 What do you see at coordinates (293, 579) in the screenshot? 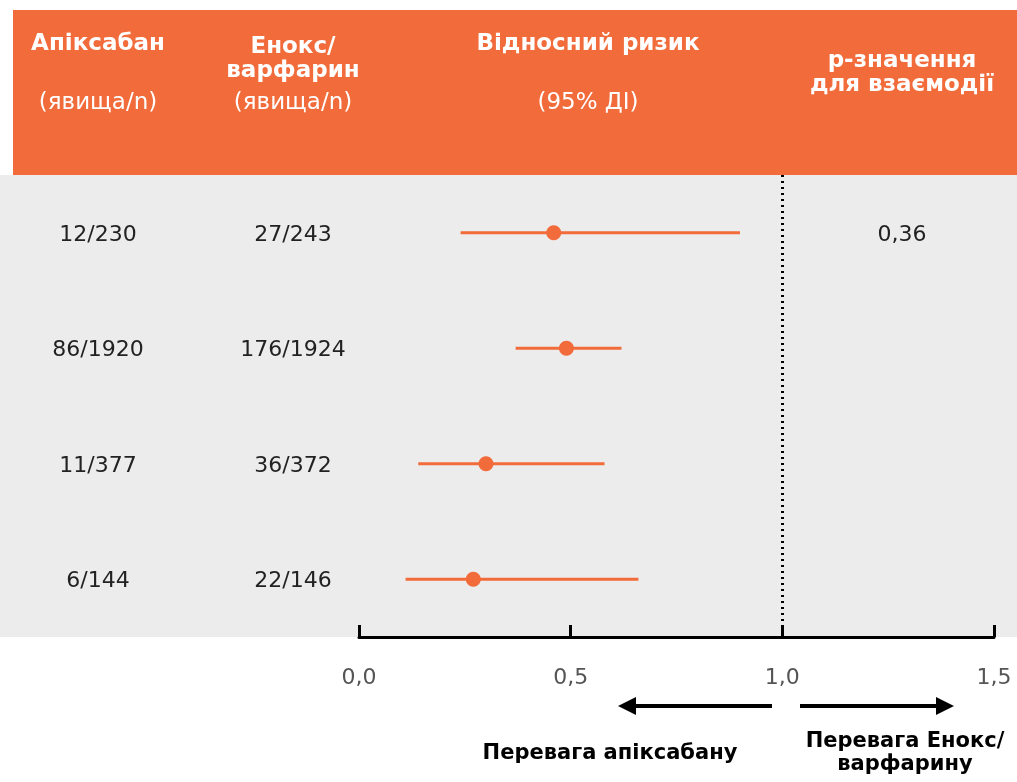
I see `text: 22/146` at bounding box center [293, 579].